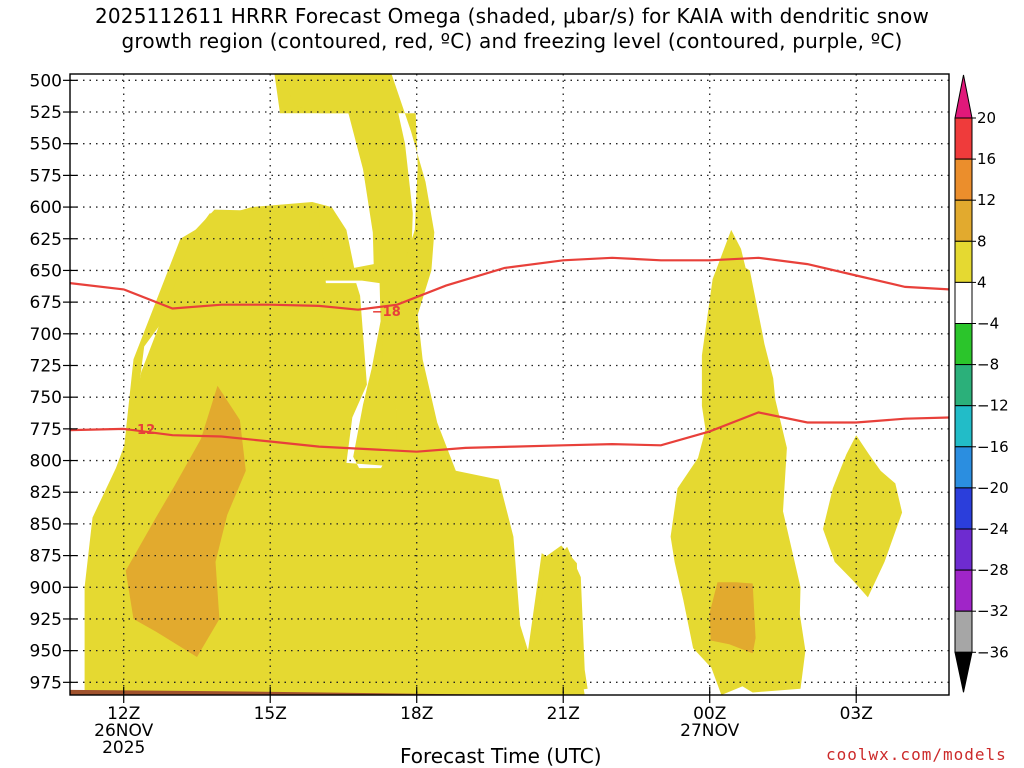 The image size is (1024, 768). Describe the element at coordinates (986, 200) in the screenshot. I see `colorbar-tick-label: 12` at that location.